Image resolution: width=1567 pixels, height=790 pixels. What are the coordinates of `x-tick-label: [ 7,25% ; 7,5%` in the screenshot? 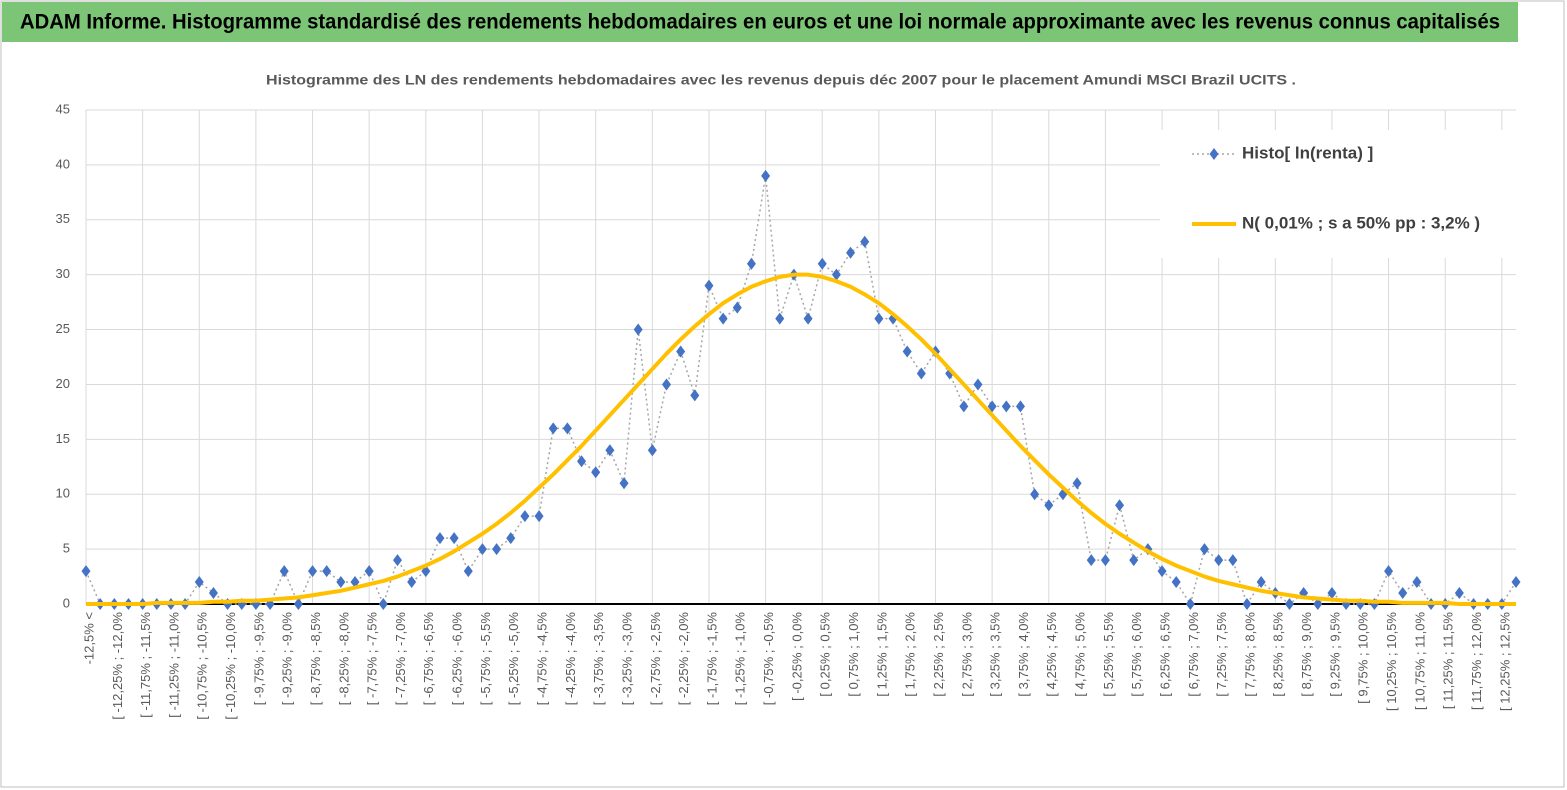 It's located at (1221, 654).